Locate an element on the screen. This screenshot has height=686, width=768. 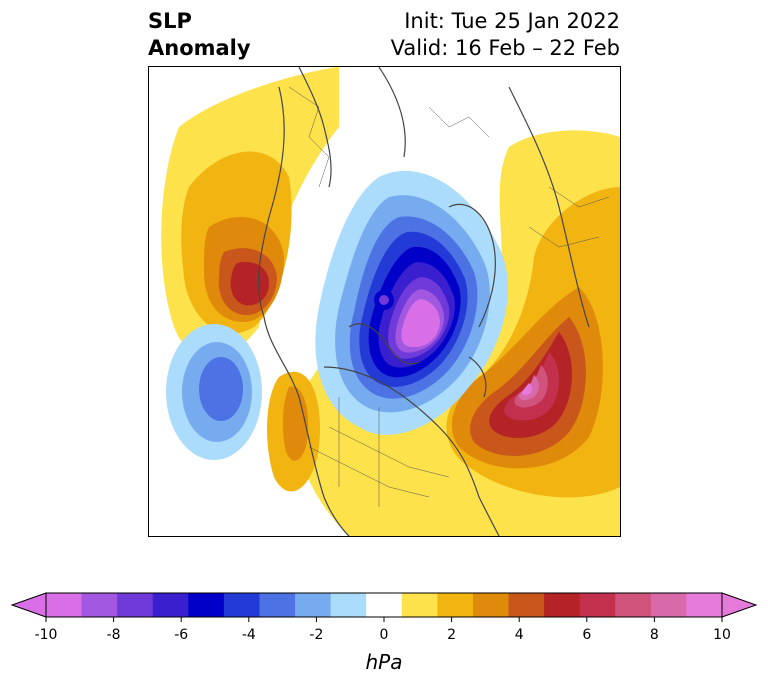
colorbar-over-arrow is located at coordinates (739, 605).